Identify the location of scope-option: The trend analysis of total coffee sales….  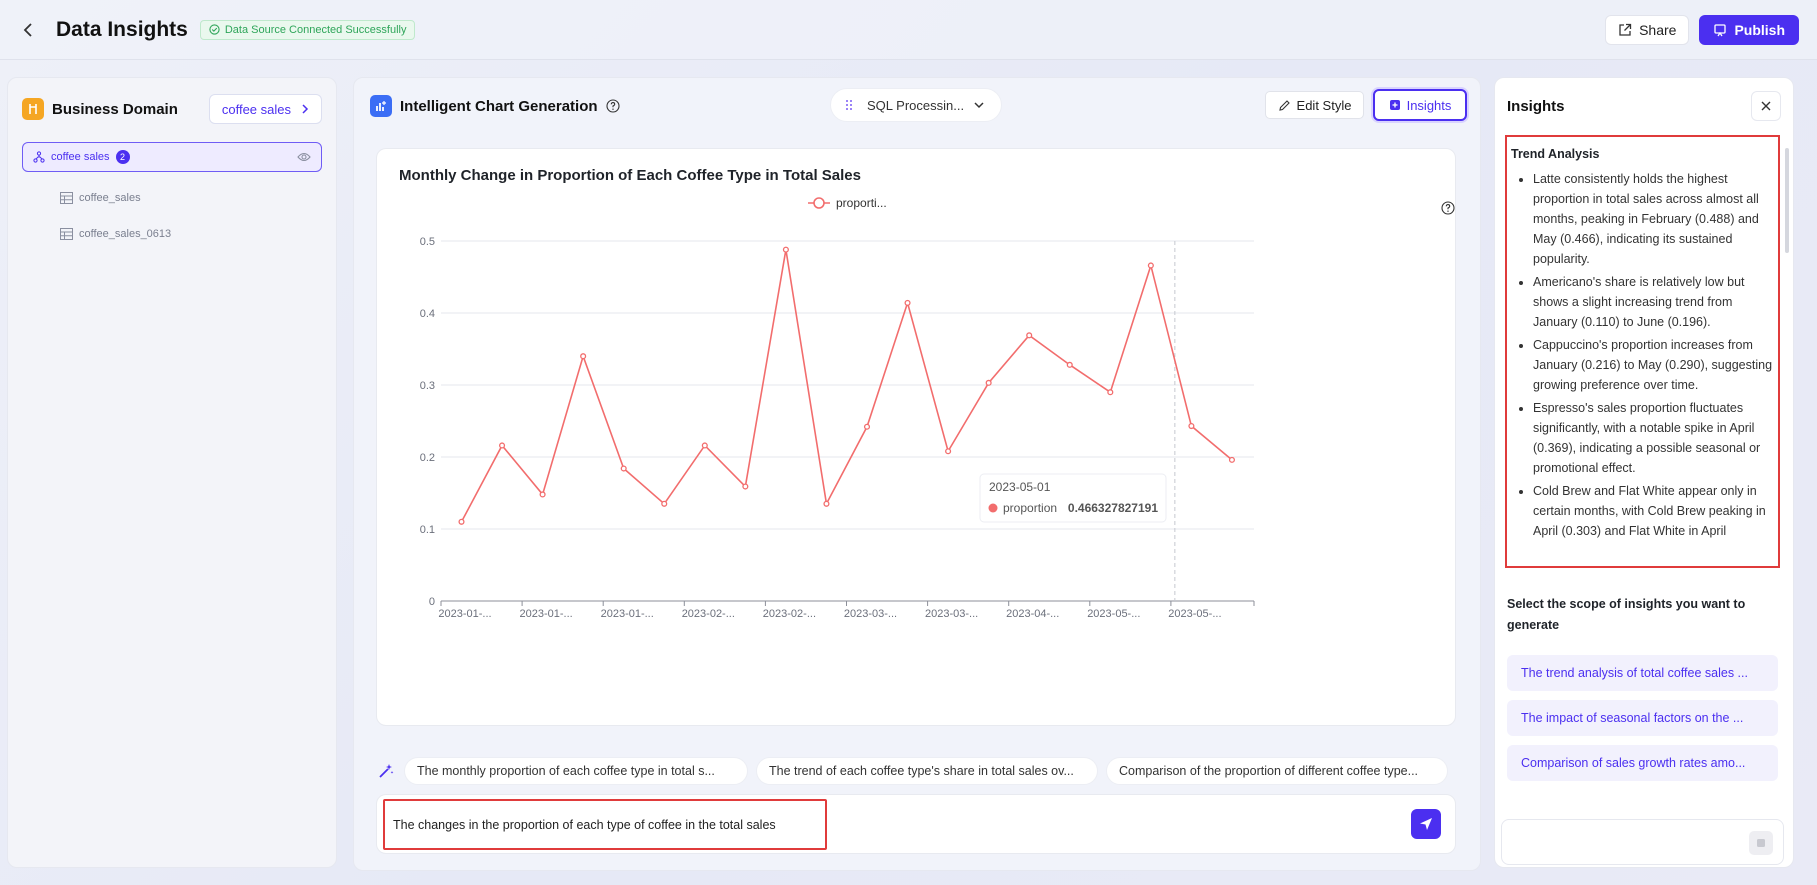
(1642, 673).